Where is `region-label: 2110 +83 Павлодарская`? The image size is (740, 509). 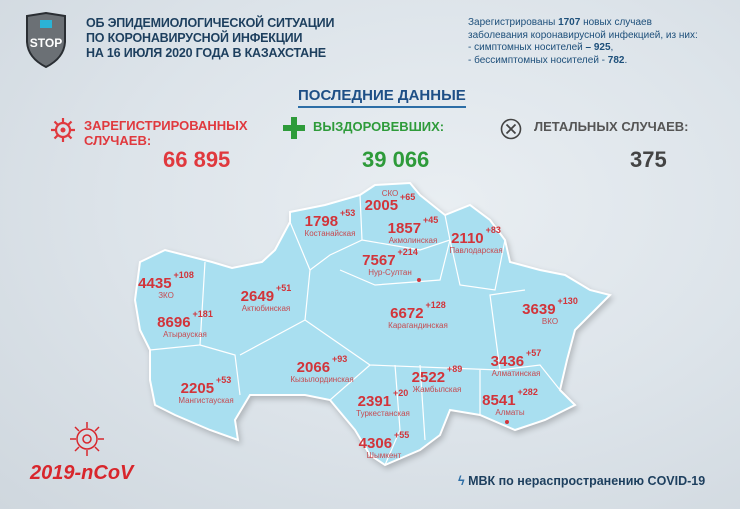
region-label: 2110 +83 Павлодарская is located at coordinates (476, 241).